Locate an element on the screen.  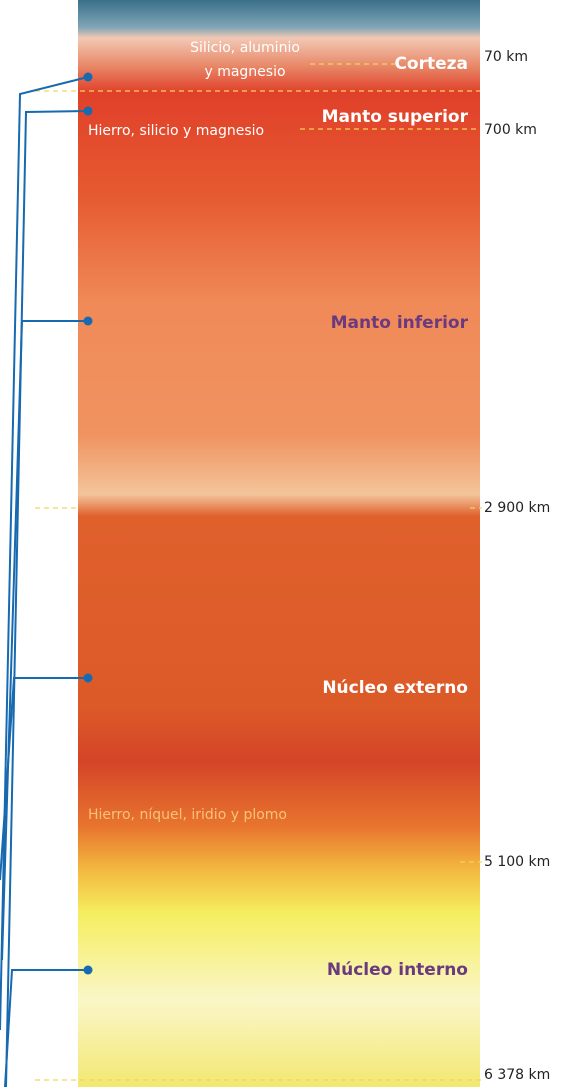
layer-name: Corteza is located at coordinates (431, 64).